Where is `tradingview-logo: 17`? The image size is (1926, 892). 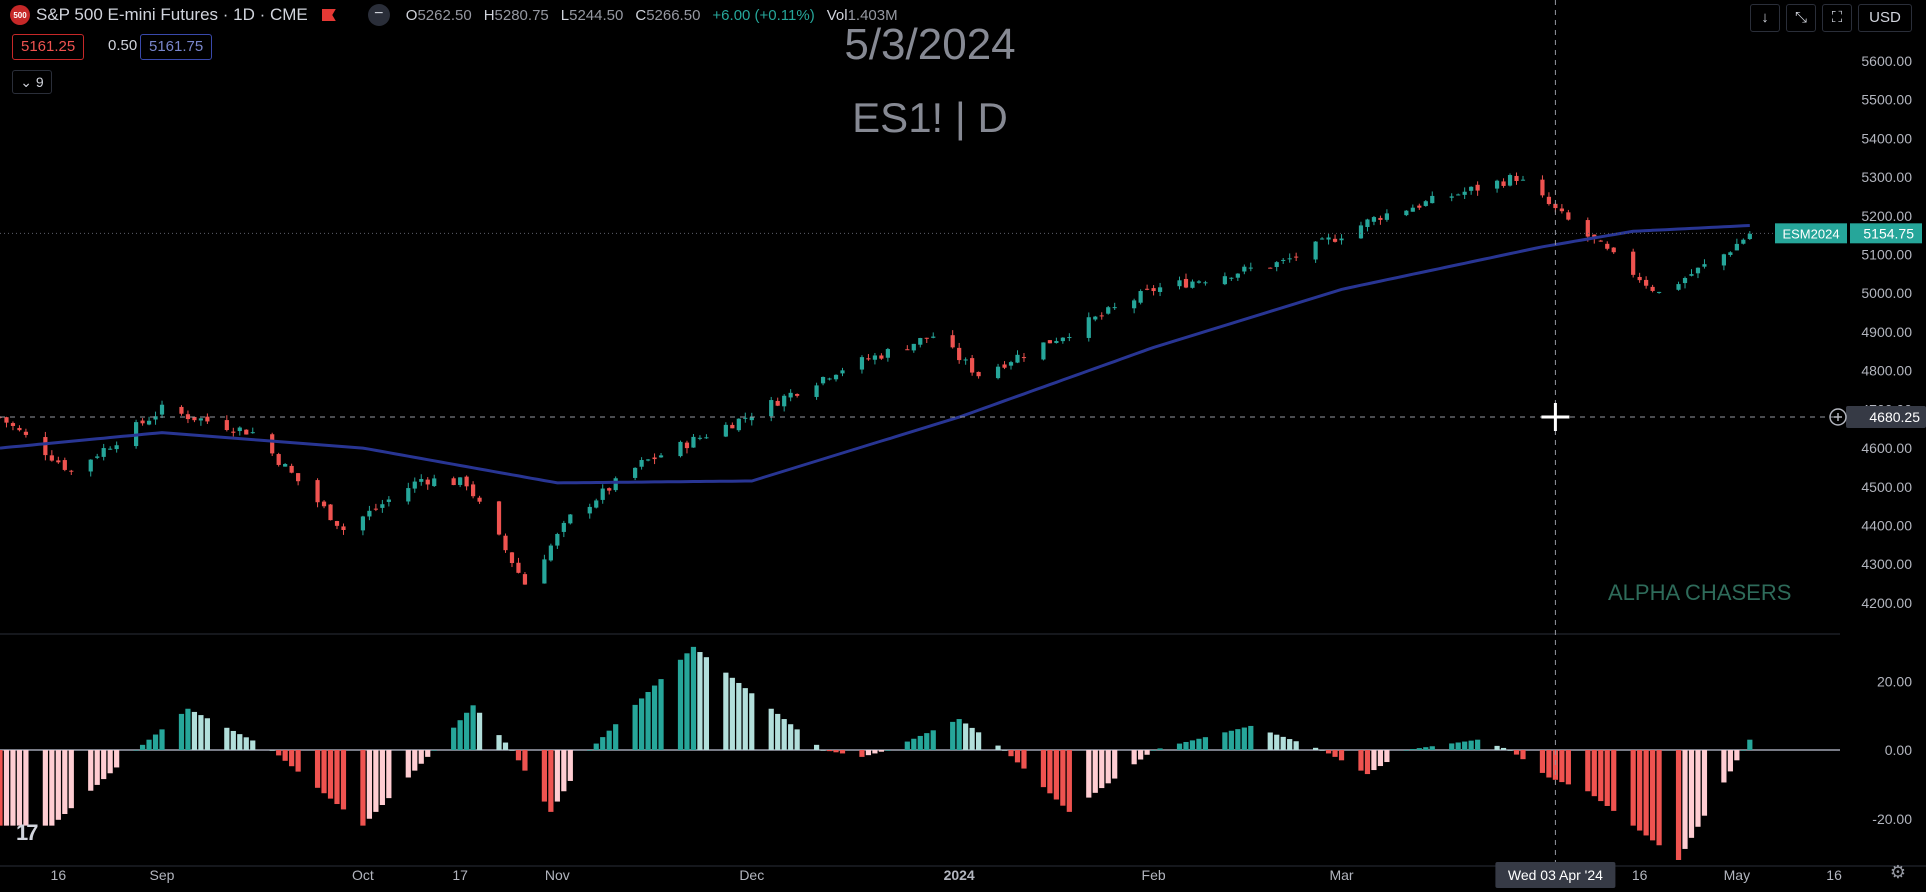 tradingview-logo: 17 is located at coordinates (27, 832).